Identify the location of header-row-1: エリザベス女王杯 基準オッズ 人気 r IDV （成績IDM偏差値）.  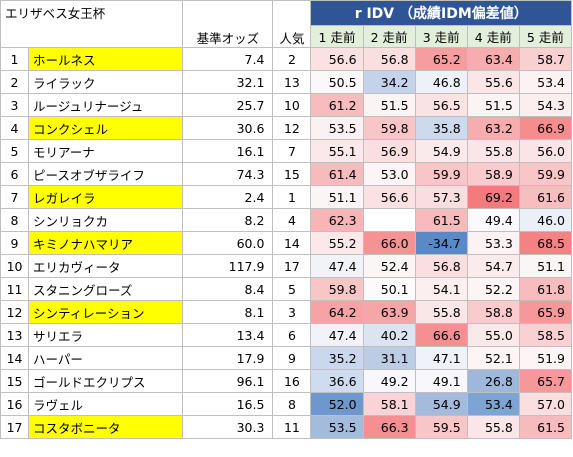
(286, 24).